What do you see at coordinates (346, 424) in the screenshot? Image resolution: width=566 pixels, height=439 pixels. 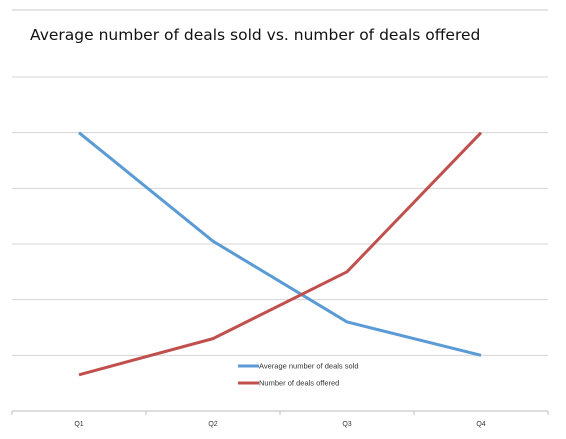 I see `x-tick-label: Q3` at bounding box center [346, 424].